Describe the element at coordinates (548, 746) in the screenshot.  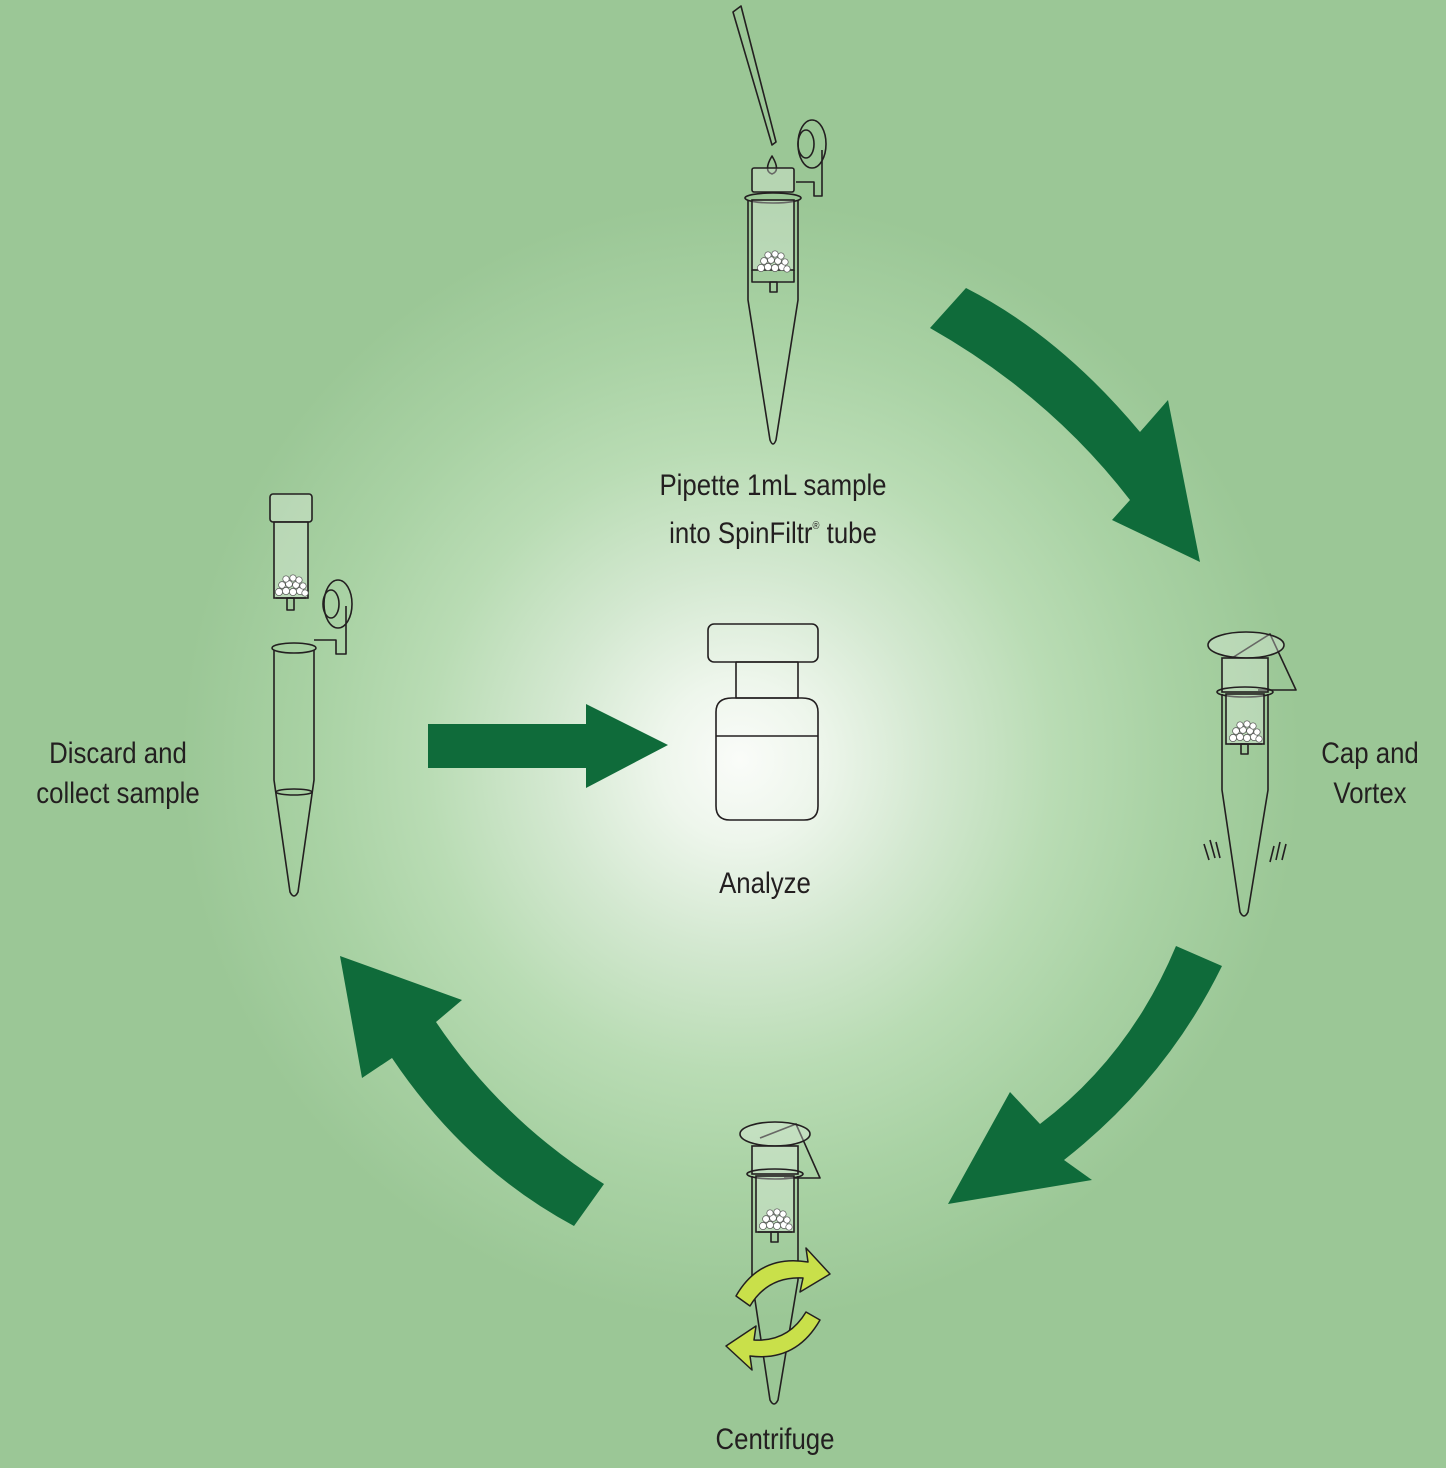
I see `arrow-discard-to-analyze` at that location.